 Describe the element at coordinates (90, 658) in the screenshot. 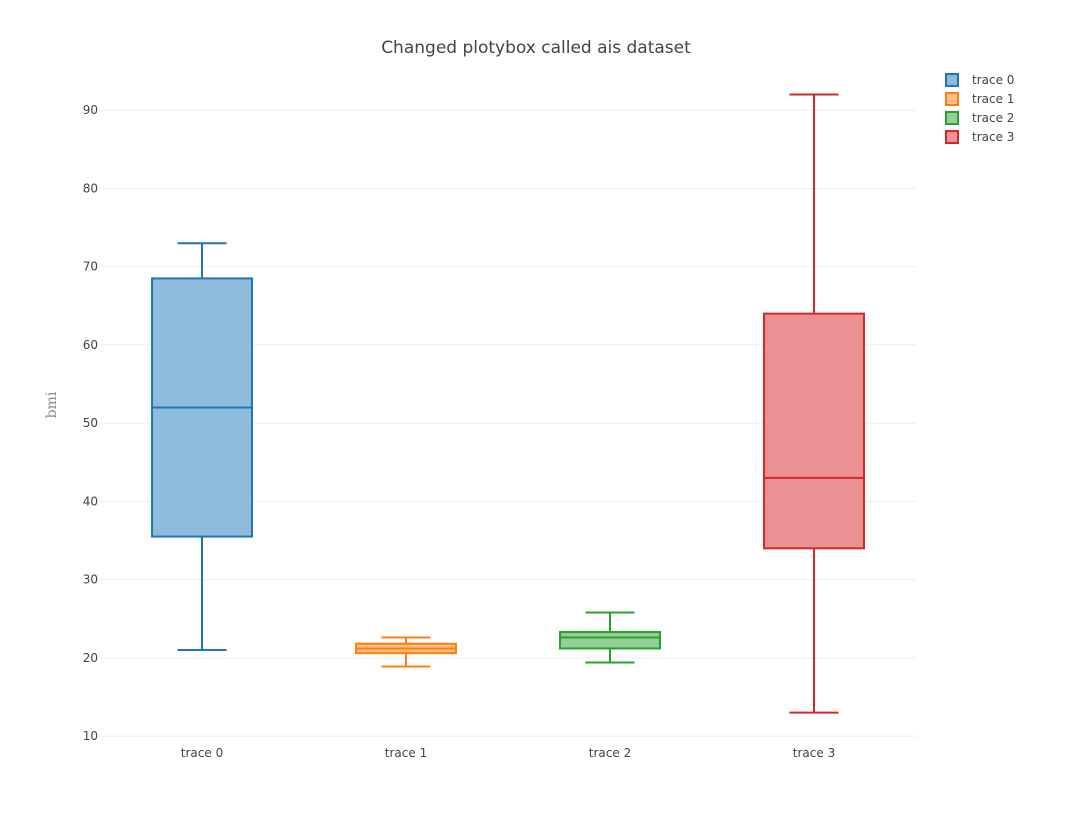

I see `y-tick-label-20: 20` at that location.